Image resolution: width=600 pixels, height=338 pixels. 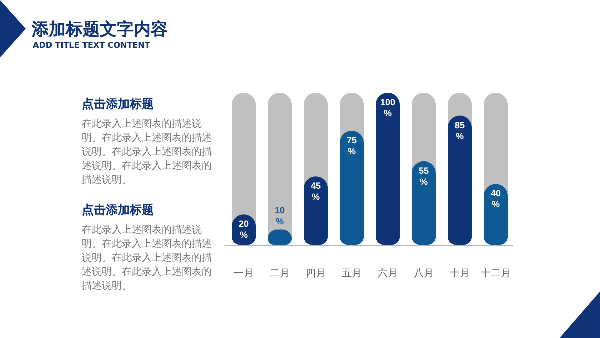 What do you see at coordinates (352, 274) in the screenshot?
I see `x-tick-label: 五月` at bounding box center [352, 274].